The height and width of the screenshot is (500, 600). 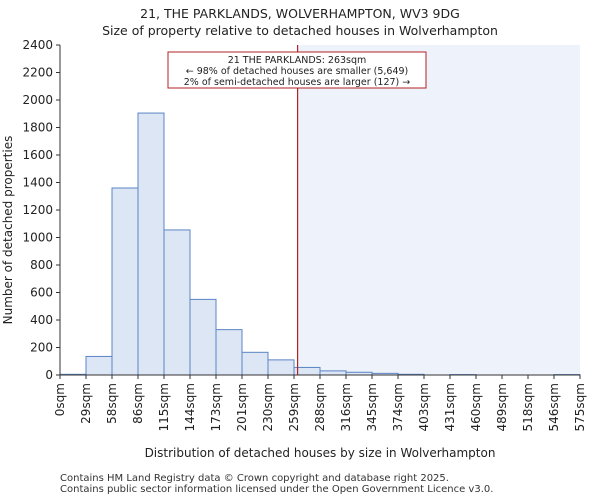 What do you see at coordinates (41, 265) in the screenshot?
I see `y-tick-label: 800` at bounding box center [41, 265].